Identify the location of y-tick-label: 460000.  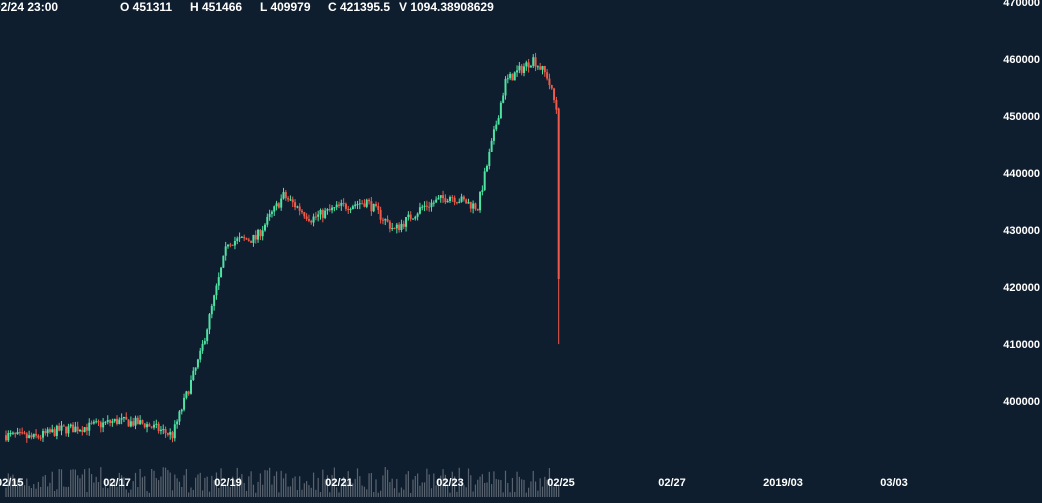
(1021, 60).